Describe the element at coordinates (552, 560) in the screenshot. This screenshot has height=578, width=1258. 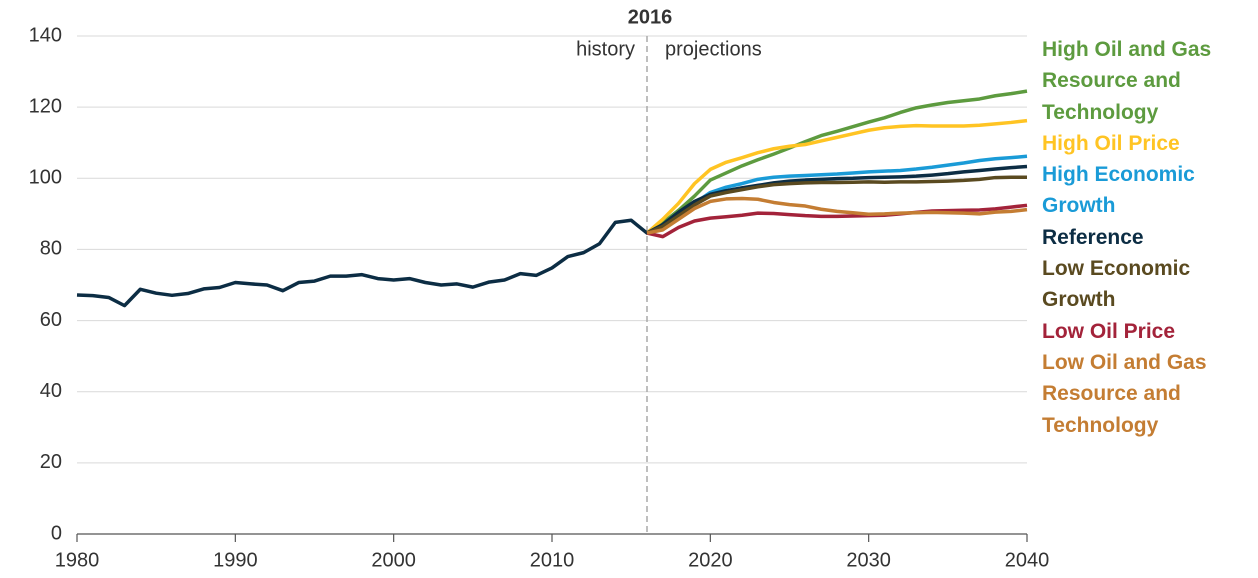
I see `x-tick-label: 2010` at that location.